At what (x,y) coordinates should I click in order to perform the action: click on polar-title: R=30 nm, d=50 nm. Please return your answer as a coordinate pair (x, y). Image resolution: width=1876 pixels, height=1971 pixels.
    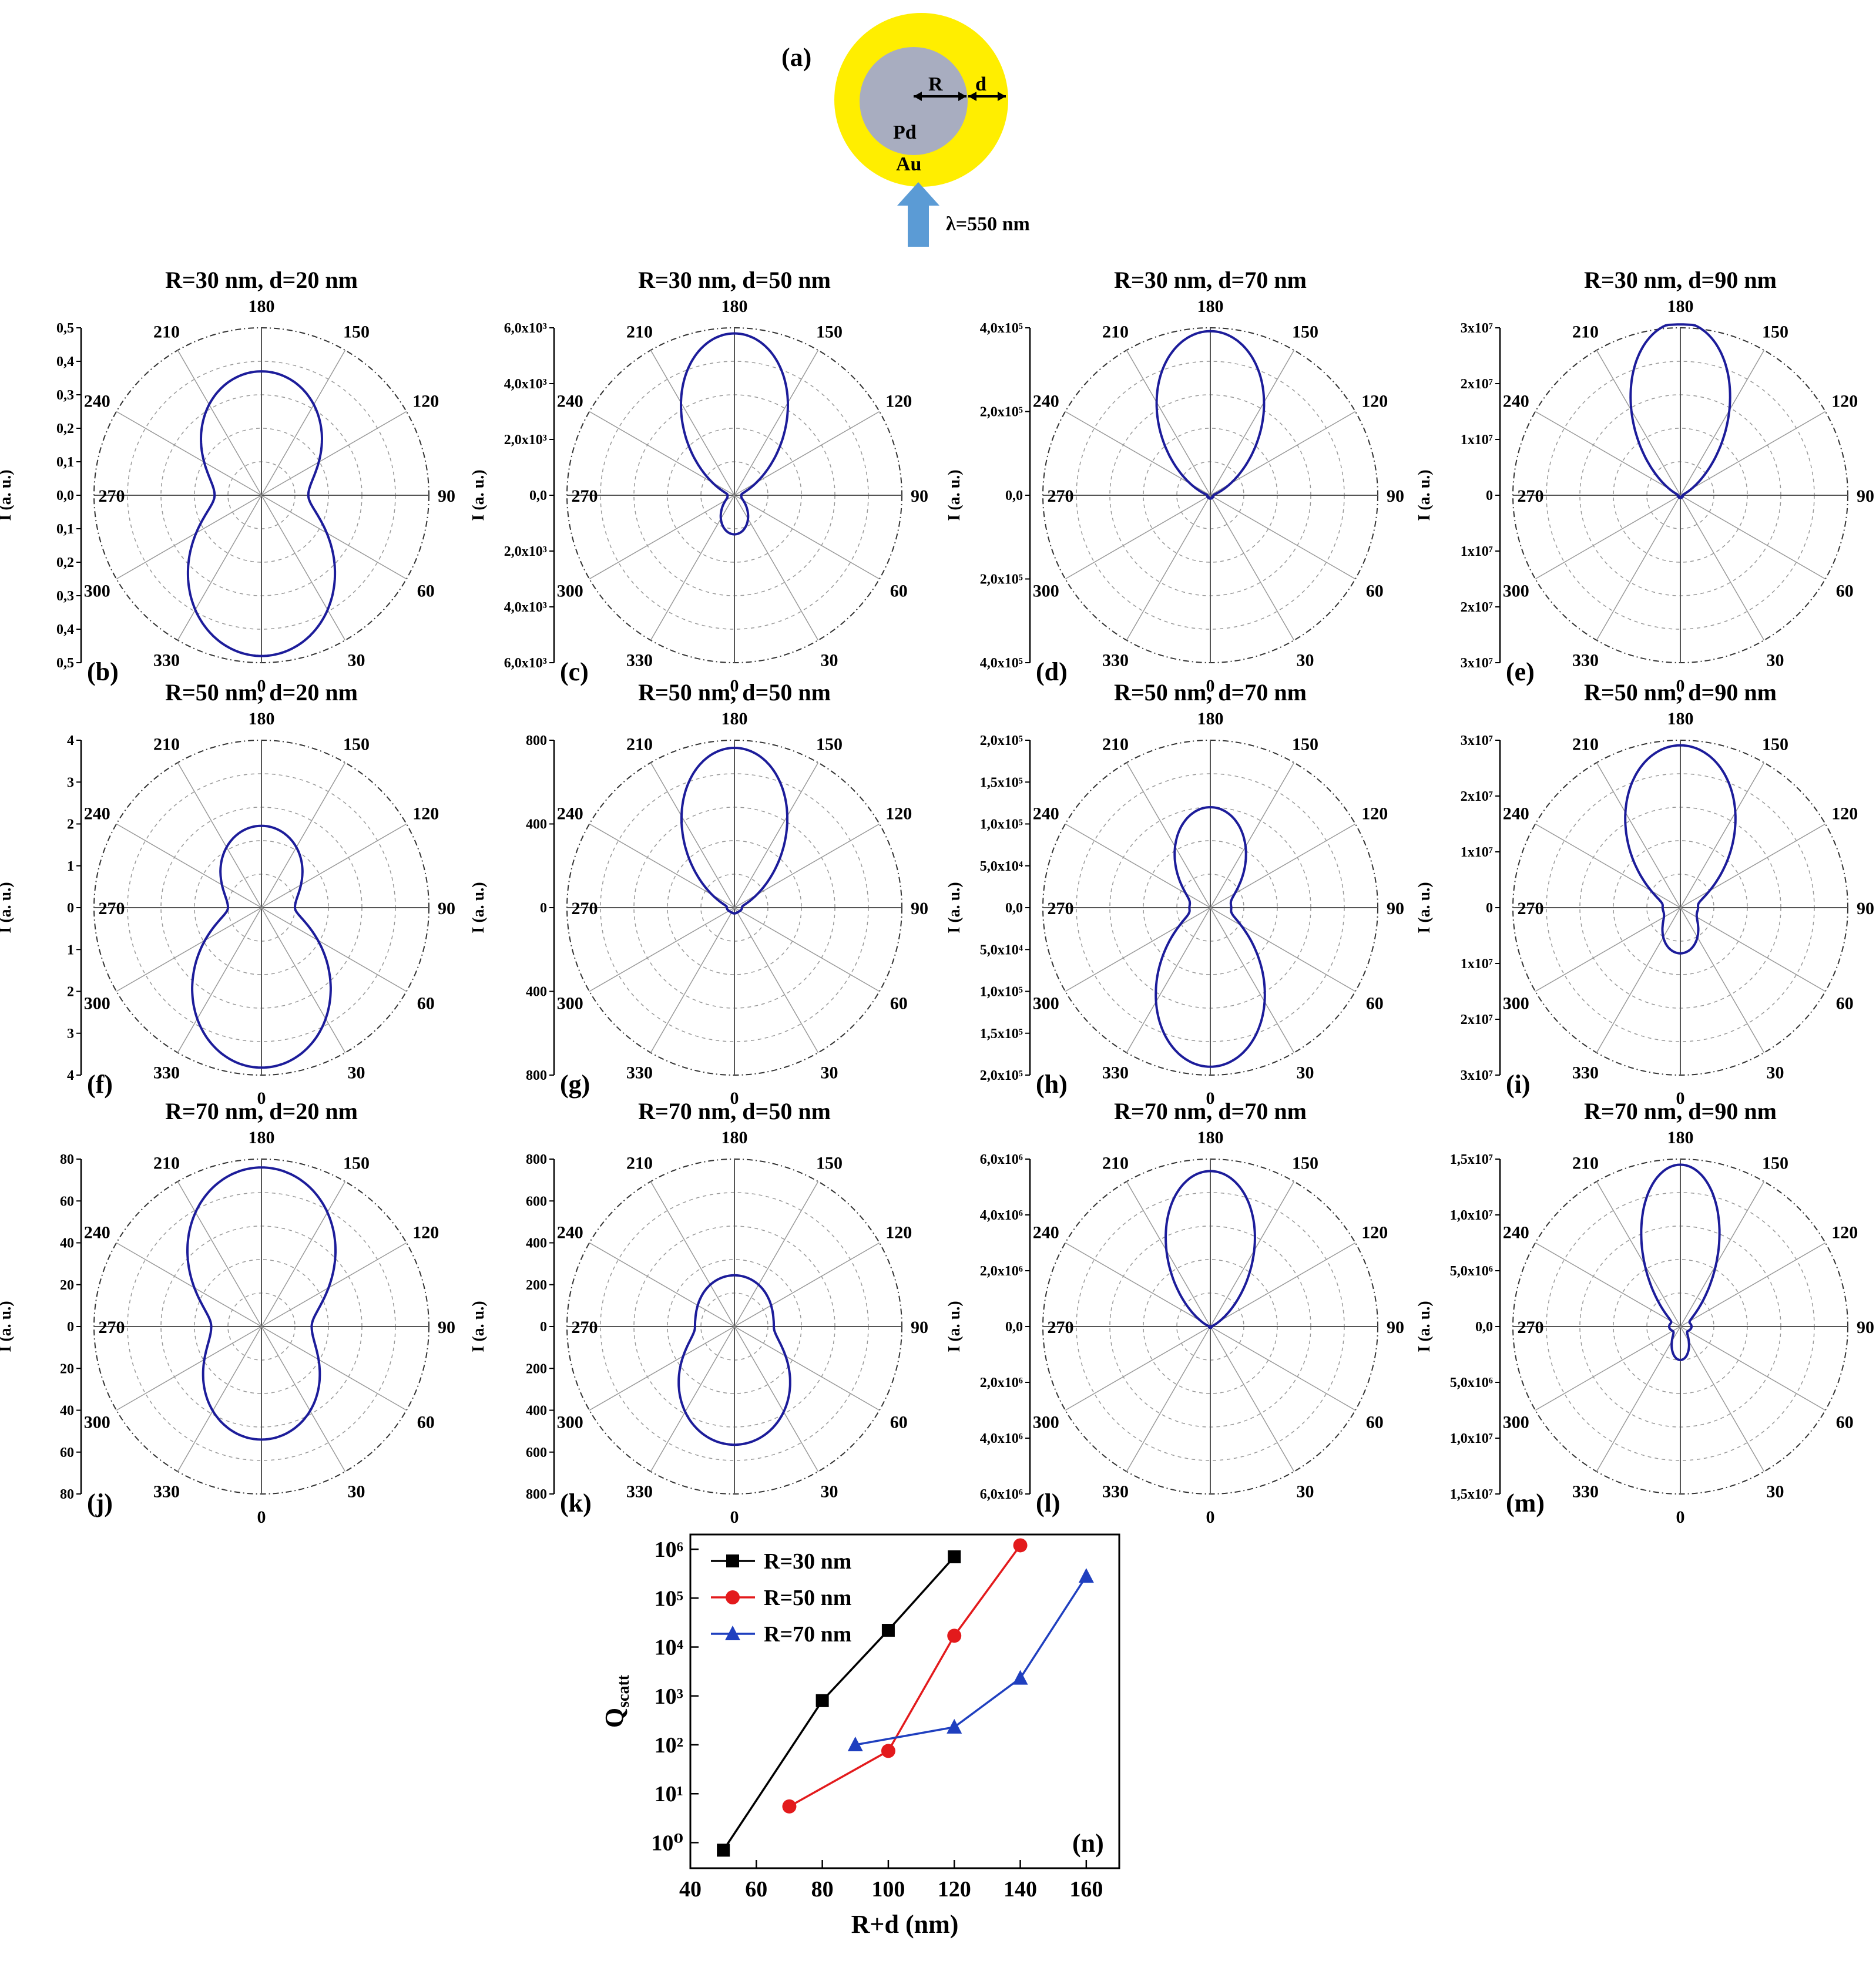
    Looking at the image, I should click on (734, 280).